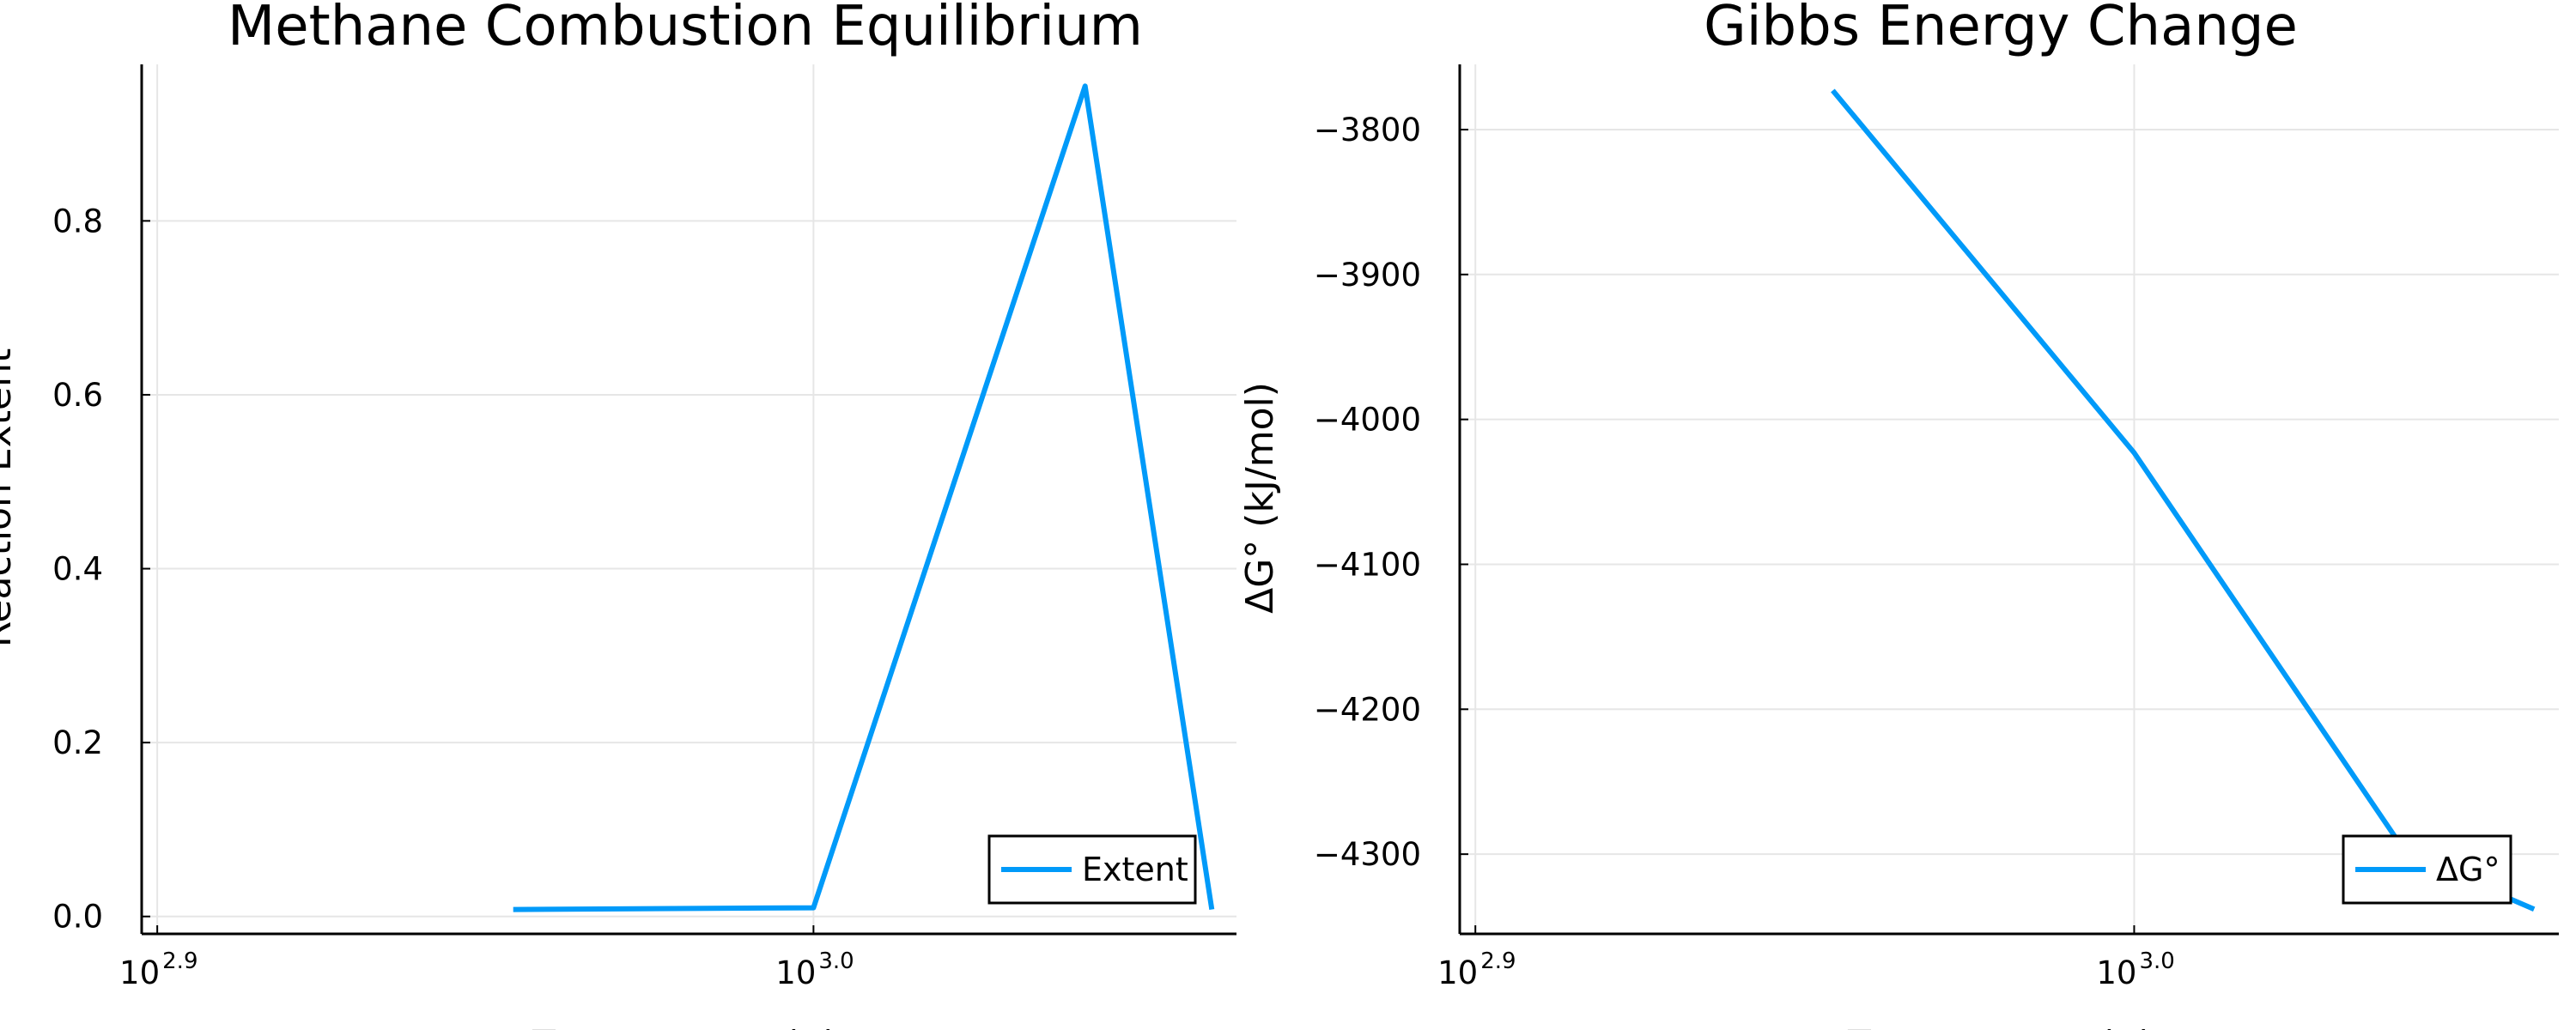  Describe the element at coordinates (10, 497) in the screenshot. I see `y-axis-label: Reaction Extent` at that location.